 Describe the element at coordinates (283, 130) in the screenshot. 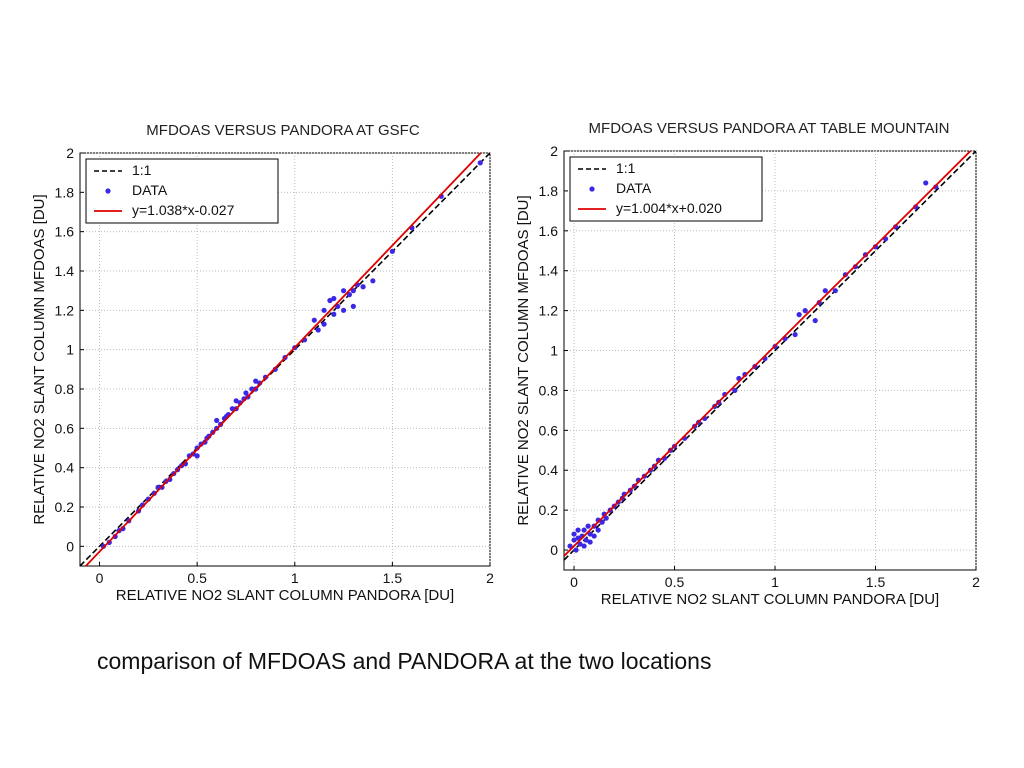

I see `chart-title: MFDOAS VERSUS PANDORA AT GSFC` at that location.